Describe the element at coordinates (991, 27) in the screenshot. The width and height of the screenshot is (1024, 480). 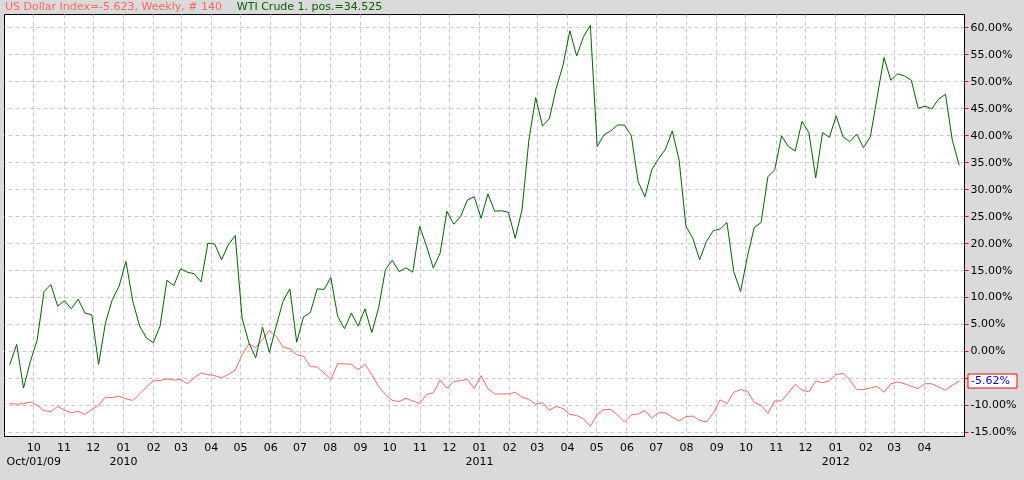
I see `y-tick-label: 60.00%` at that location.